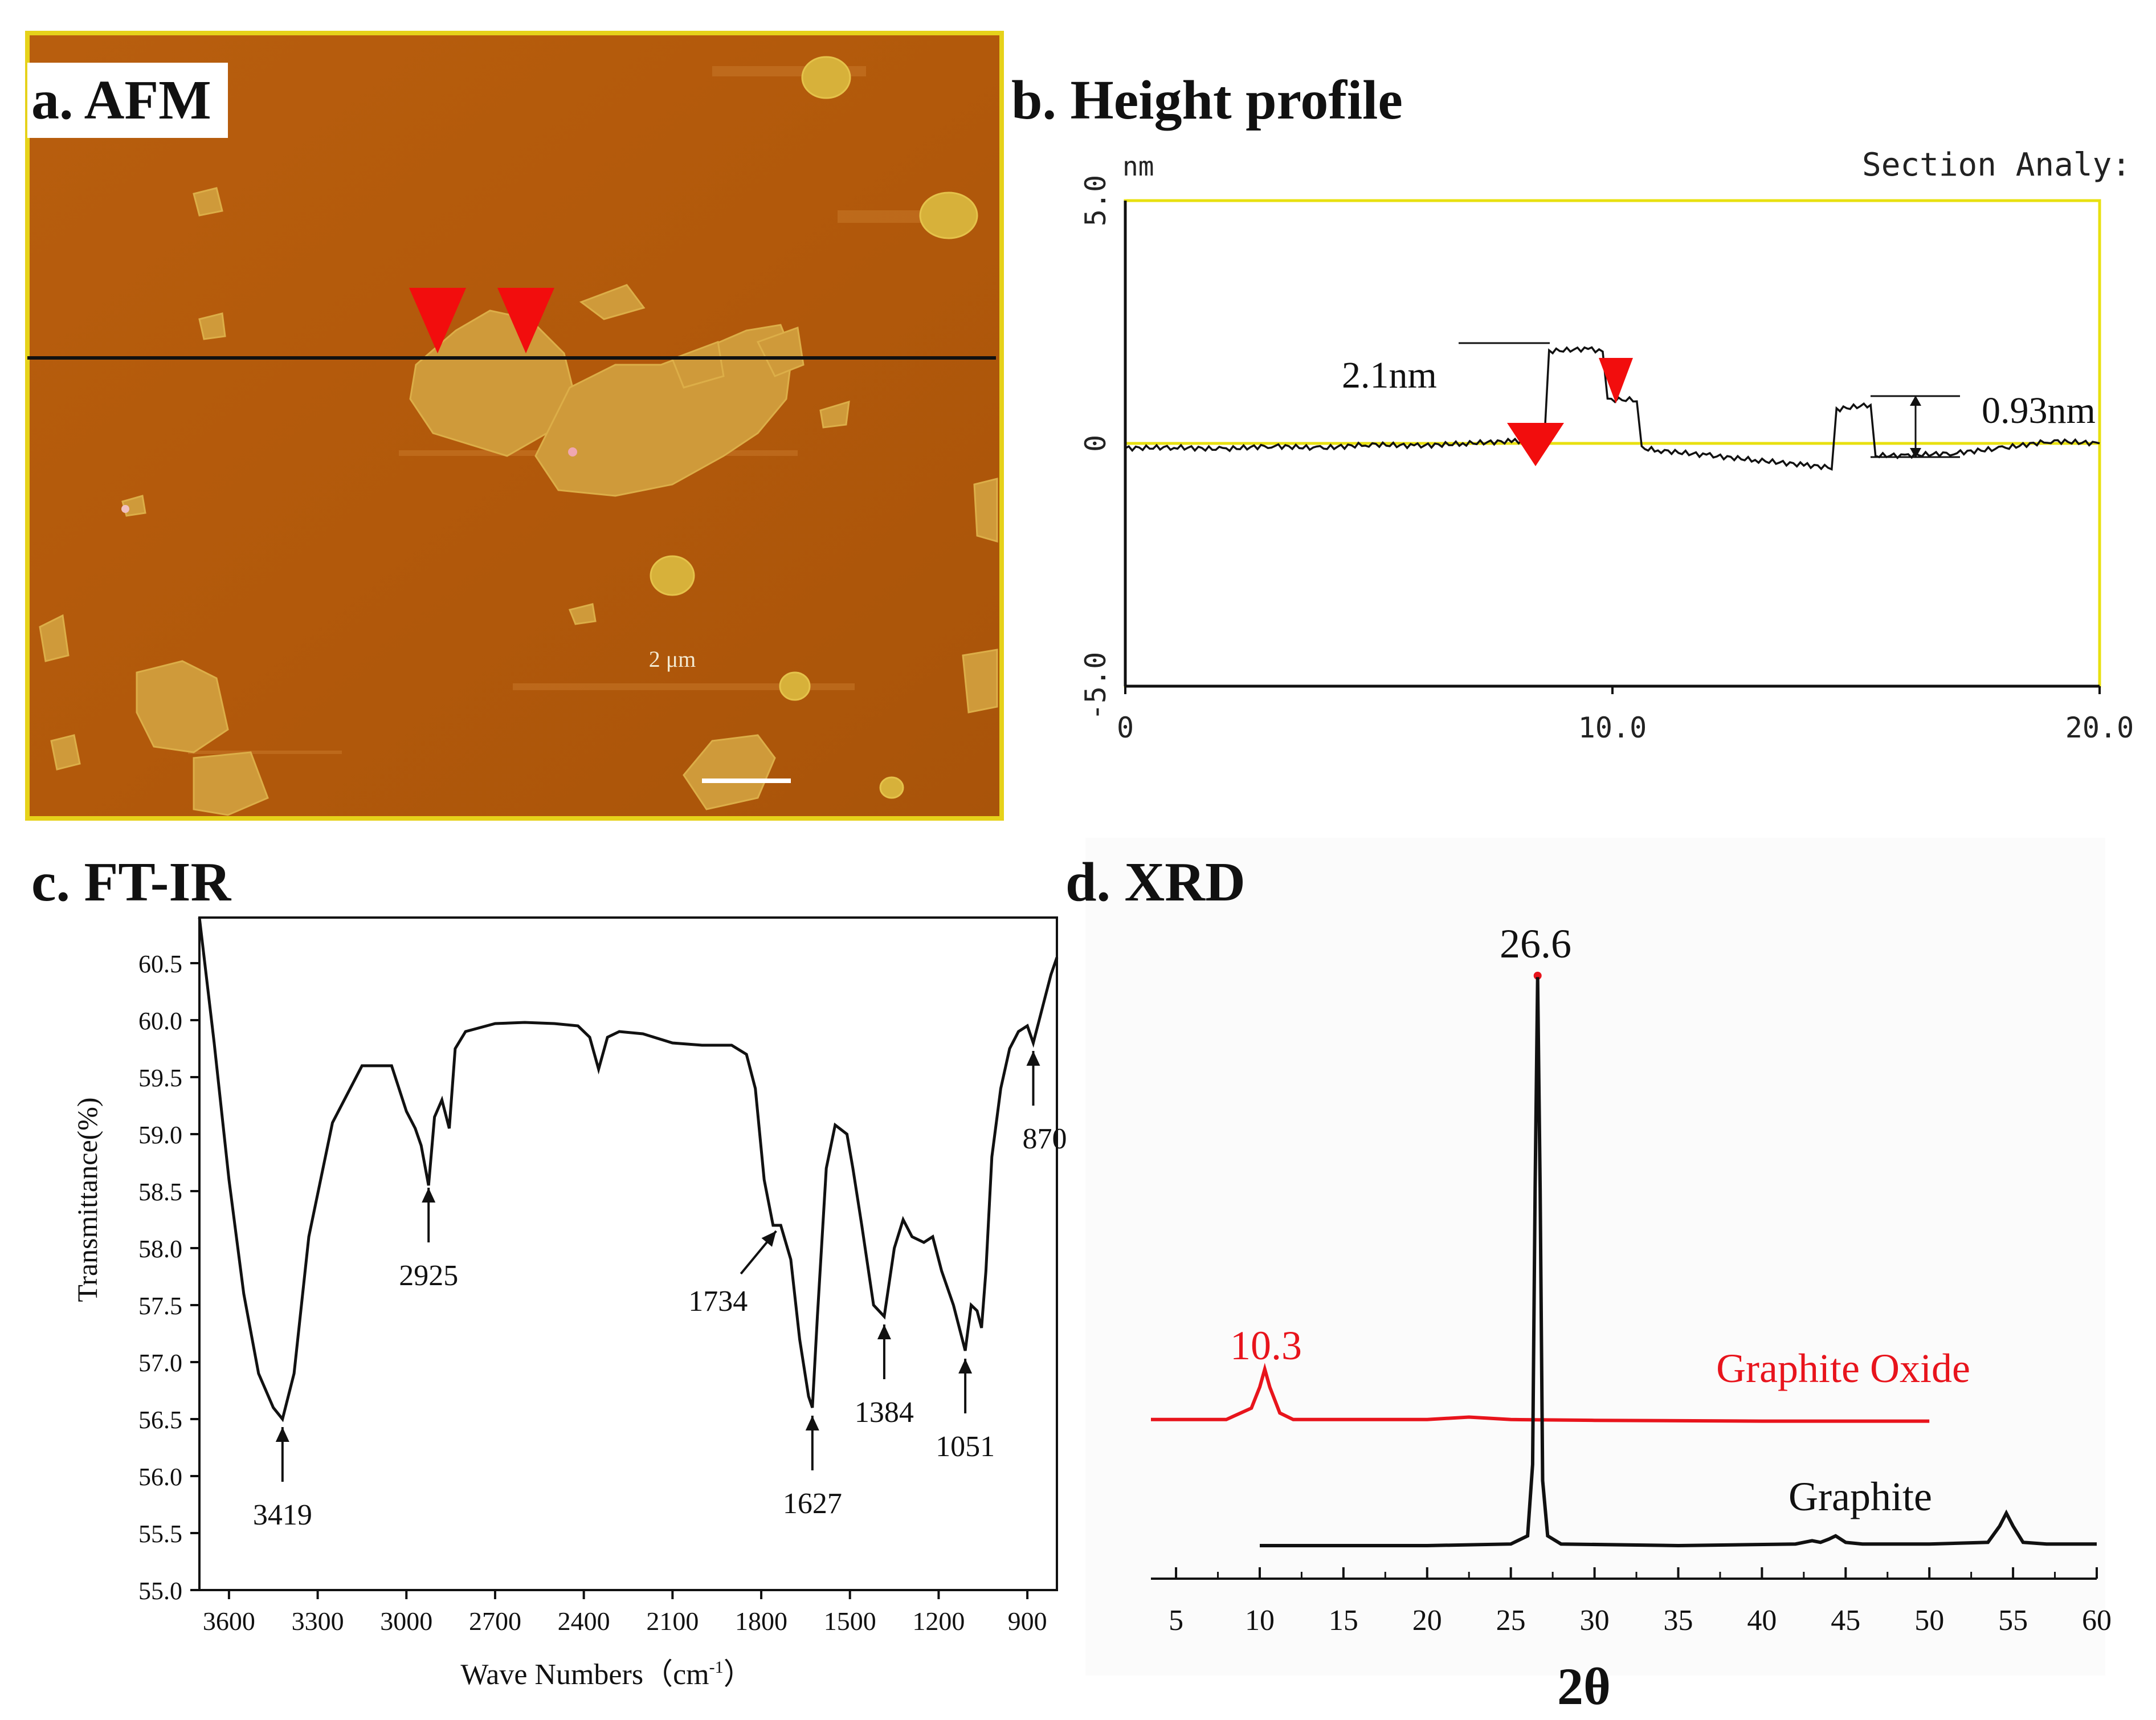  Describe the element at coordinates (718, 1301) in the screenshot. I see `ftir-peak-label: 1734` at that location.